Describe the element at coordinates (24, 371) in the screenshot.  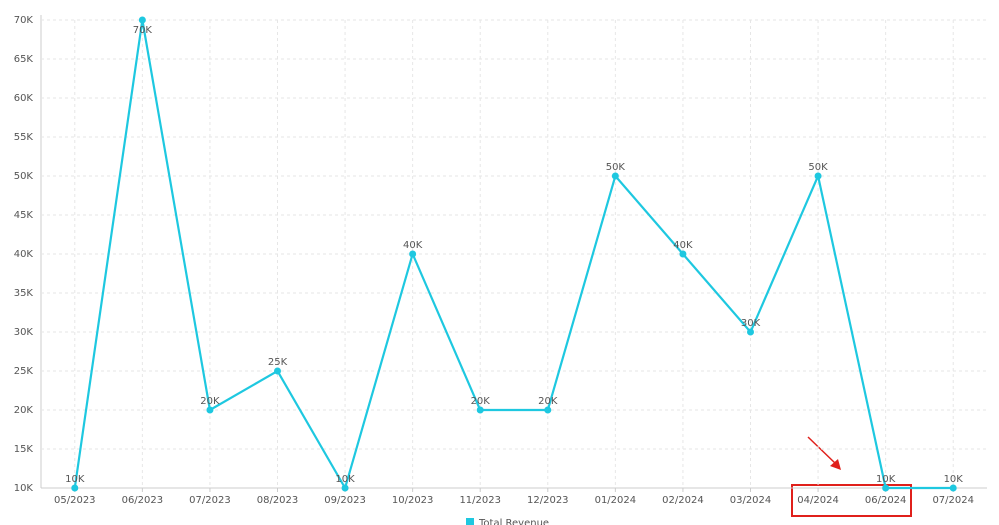
I see `y-tick-label: 25K` at that location.